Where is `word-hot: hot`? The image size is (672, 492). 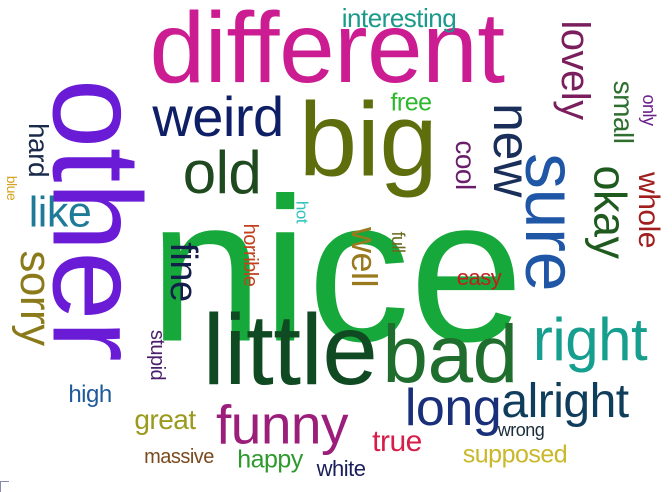
word-hot: hot is located at coordinates (302, 212).